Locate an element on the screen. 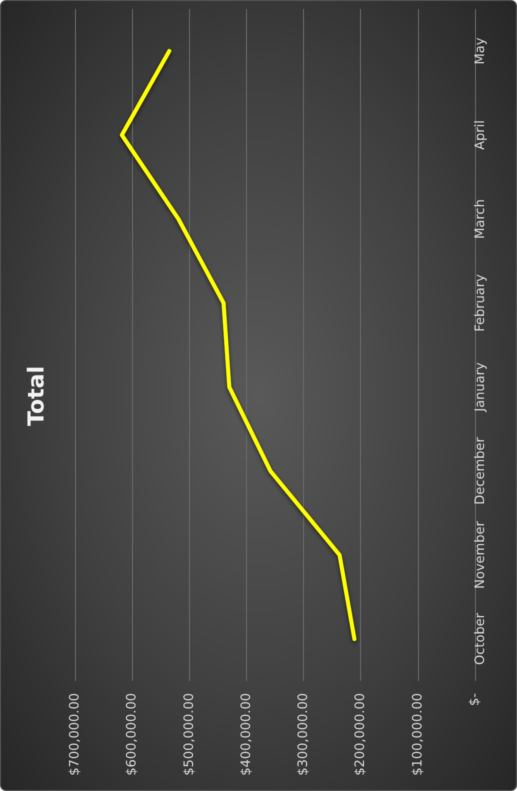  y-tick-label: March is located at coordinates (480, 219).